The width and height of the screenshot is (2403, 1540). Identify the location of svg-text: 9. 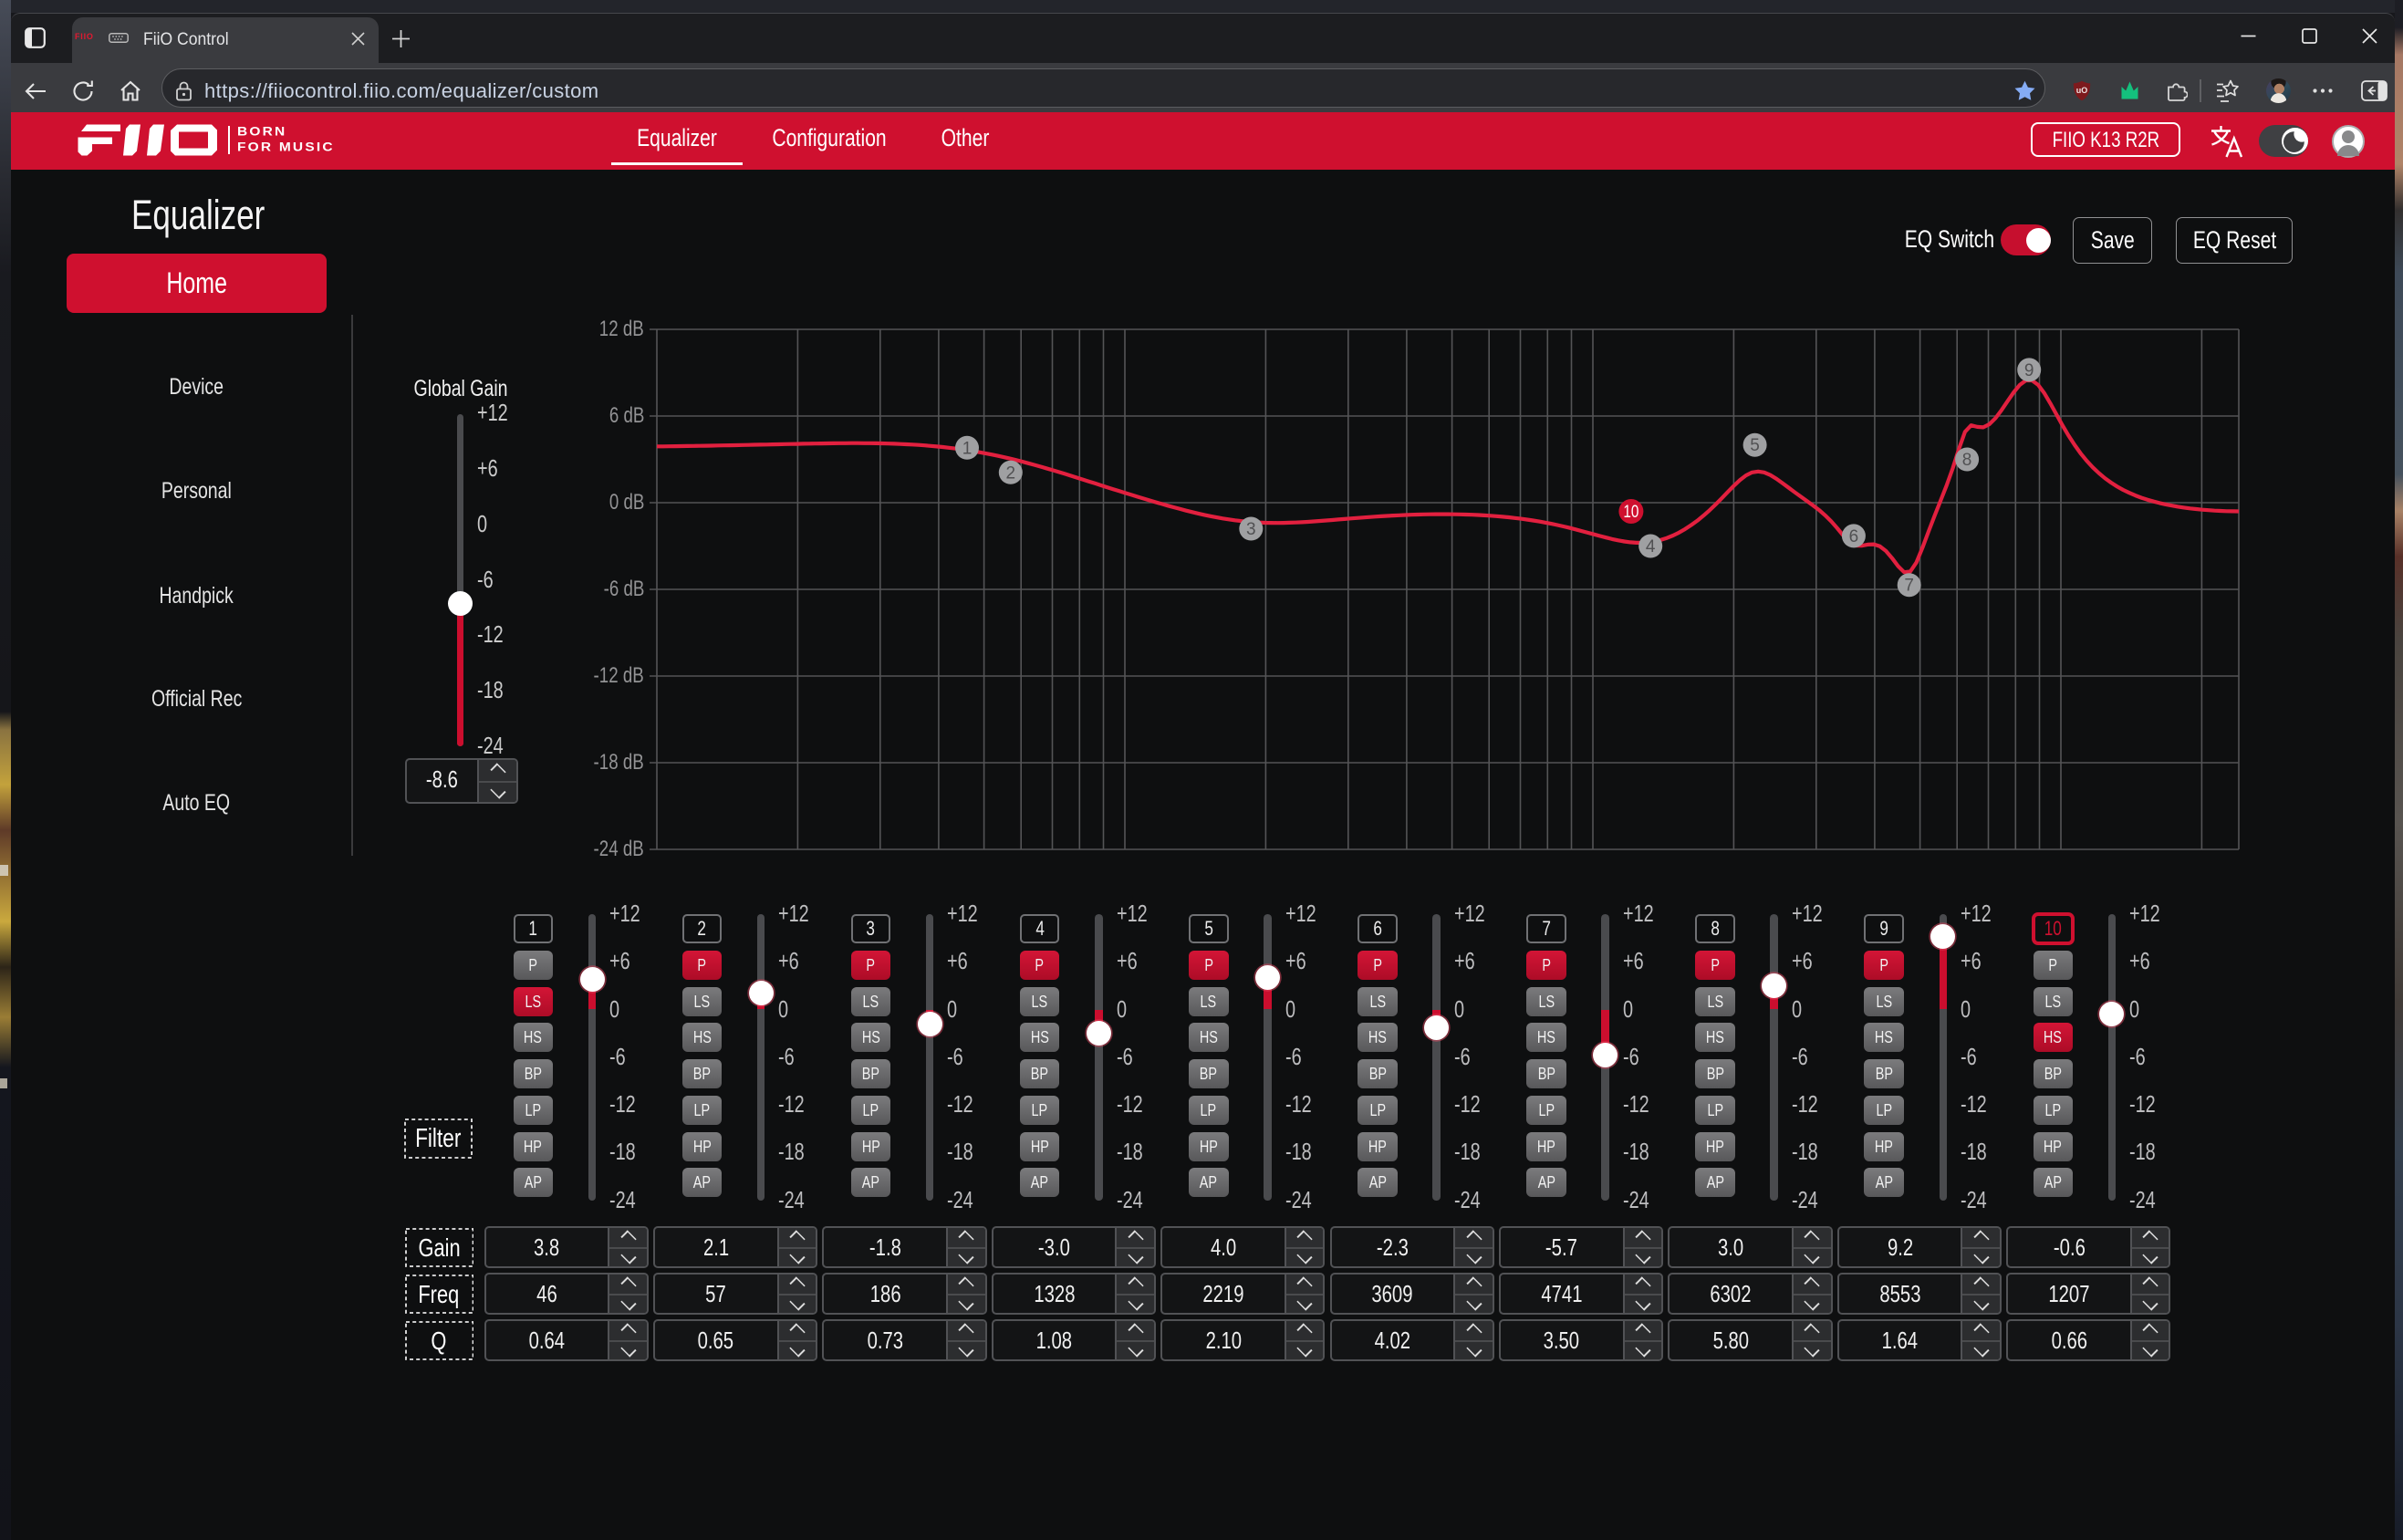
(2029, 370).